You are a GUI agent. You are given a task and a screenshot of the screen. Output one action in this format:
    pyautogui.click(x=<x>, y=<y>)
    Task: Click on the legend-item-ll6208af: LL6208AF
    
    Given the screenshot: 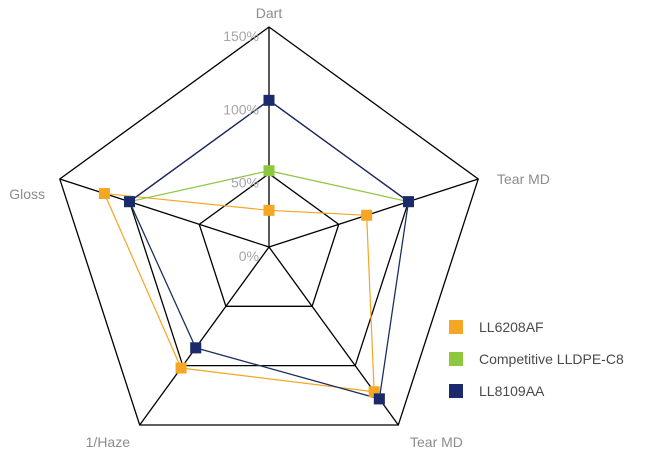 What is the action you would take?
    pyautogui.click(x=536, y=327)
    